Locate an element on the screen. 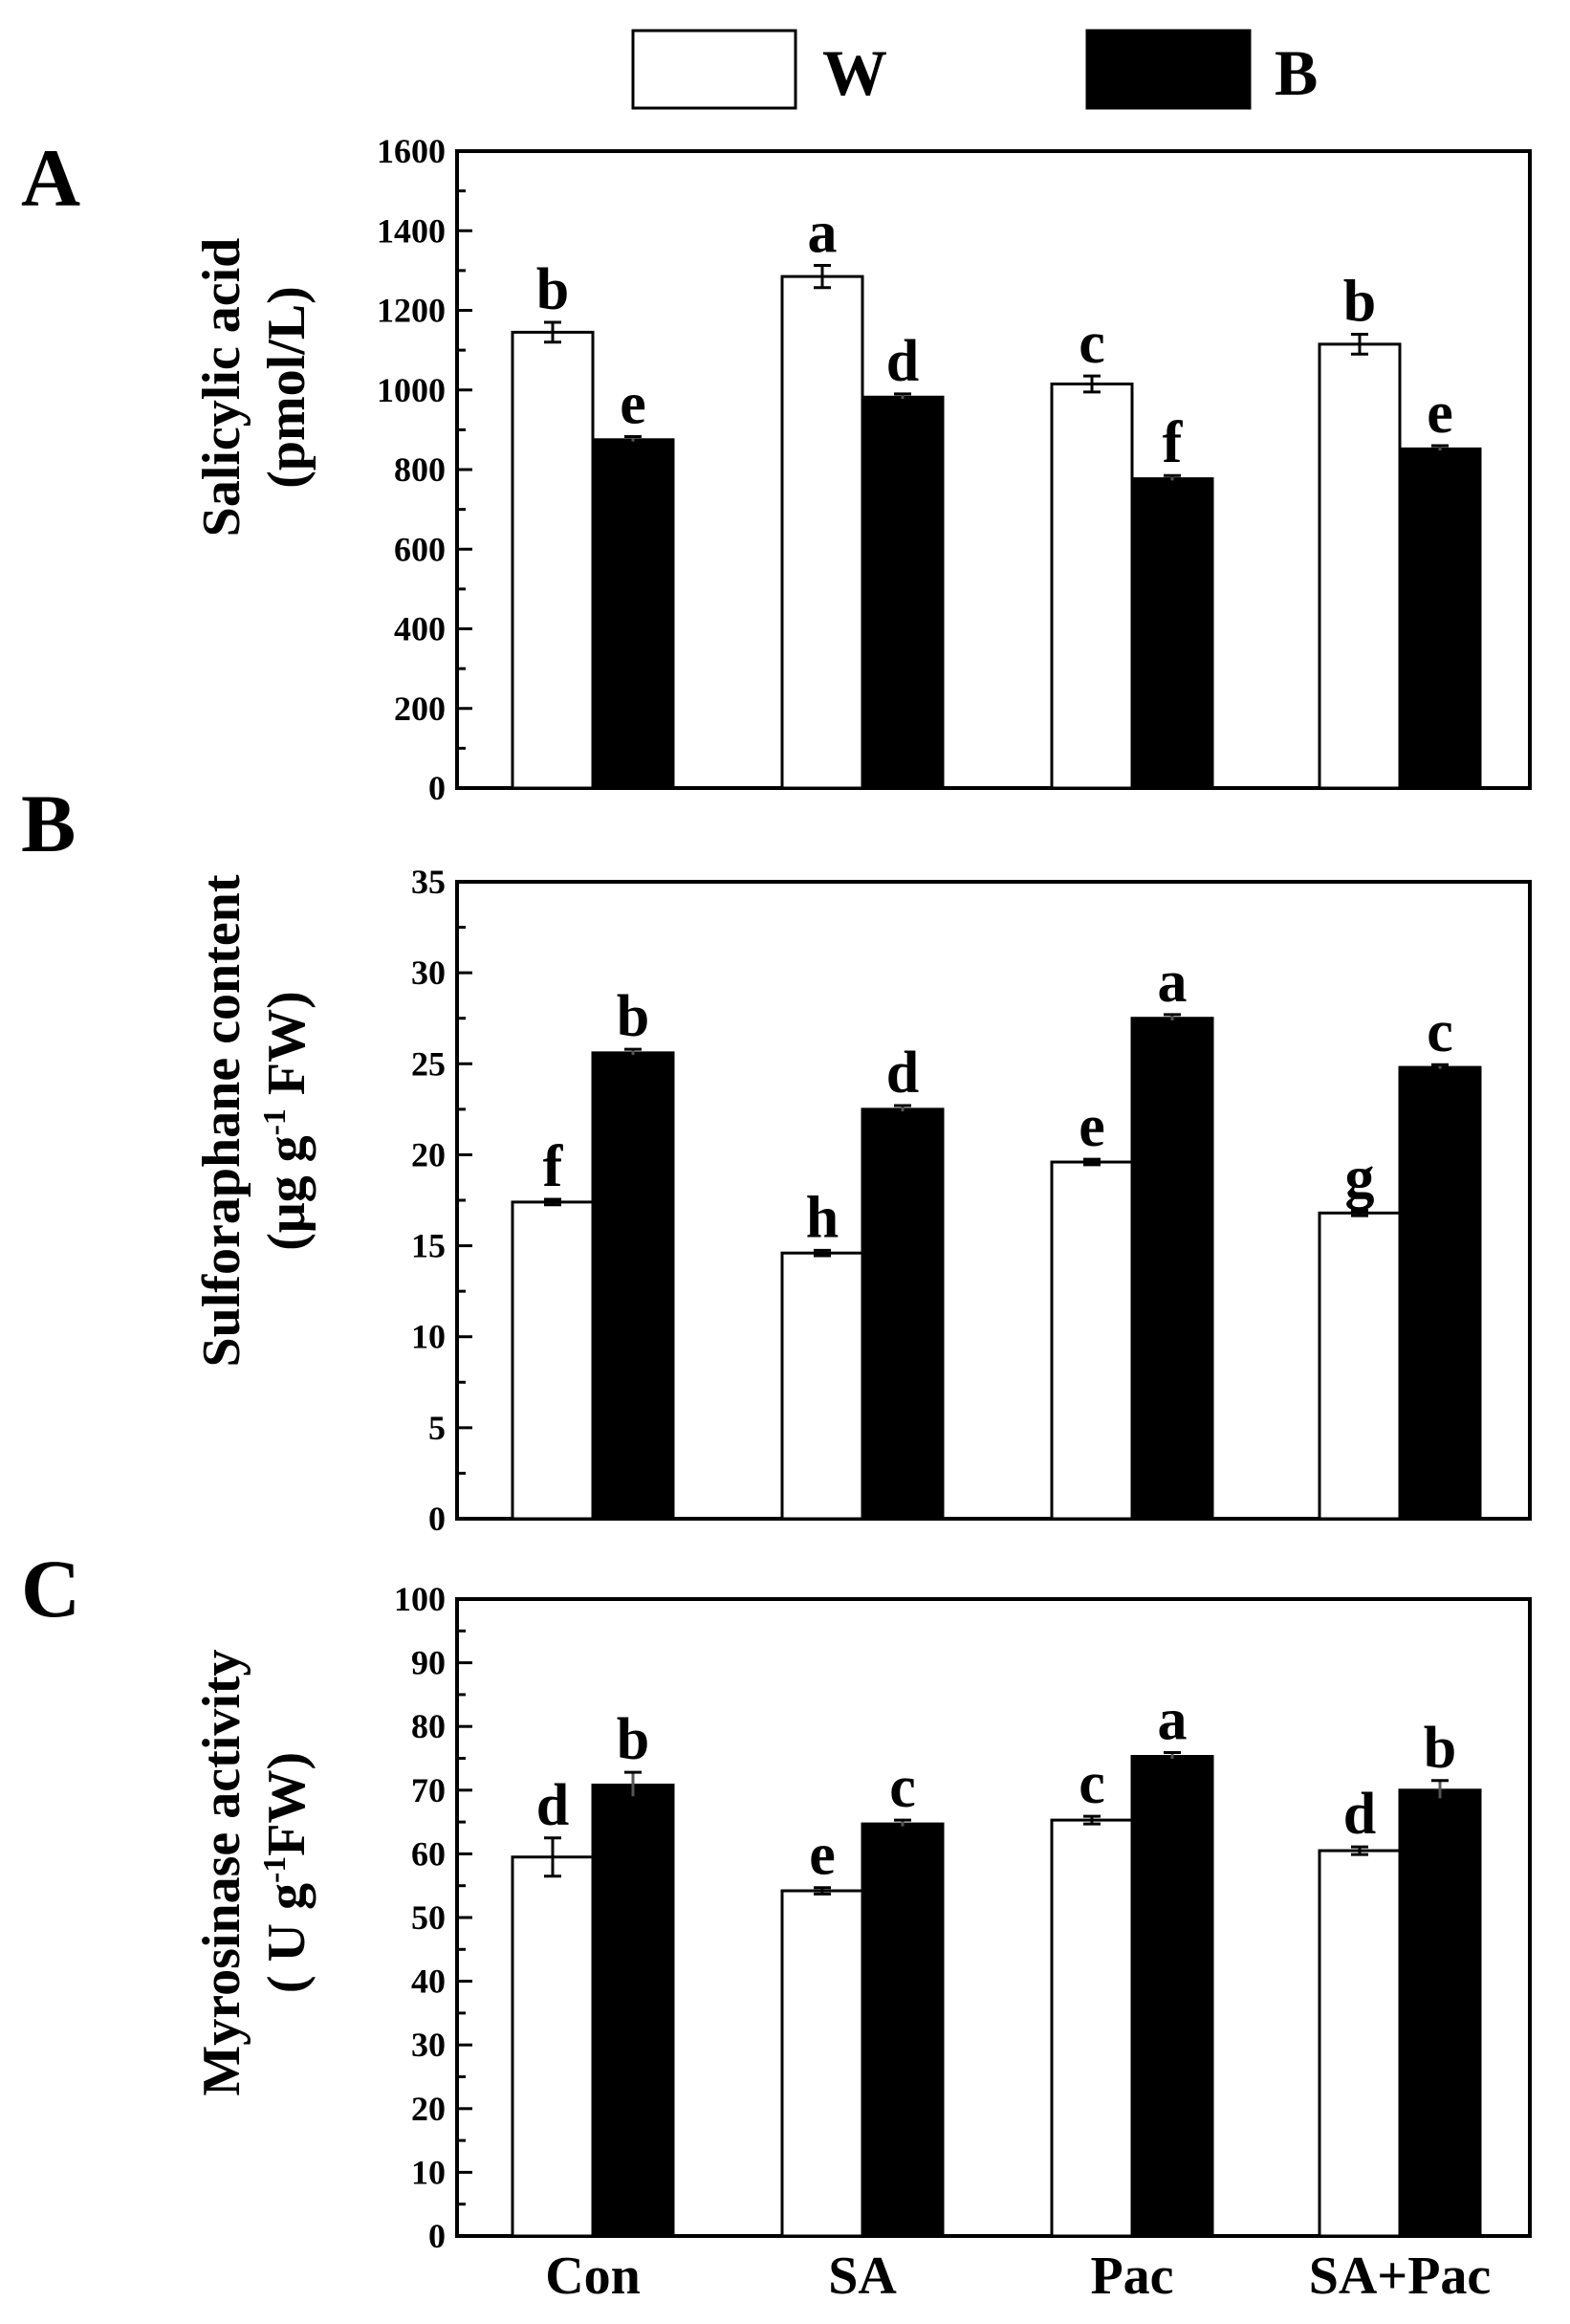 The width and height of the screenshot is (1570, 2324). panel-b-ylabel-line1: Sulforaphane content is located at coordinates (221, 1120).